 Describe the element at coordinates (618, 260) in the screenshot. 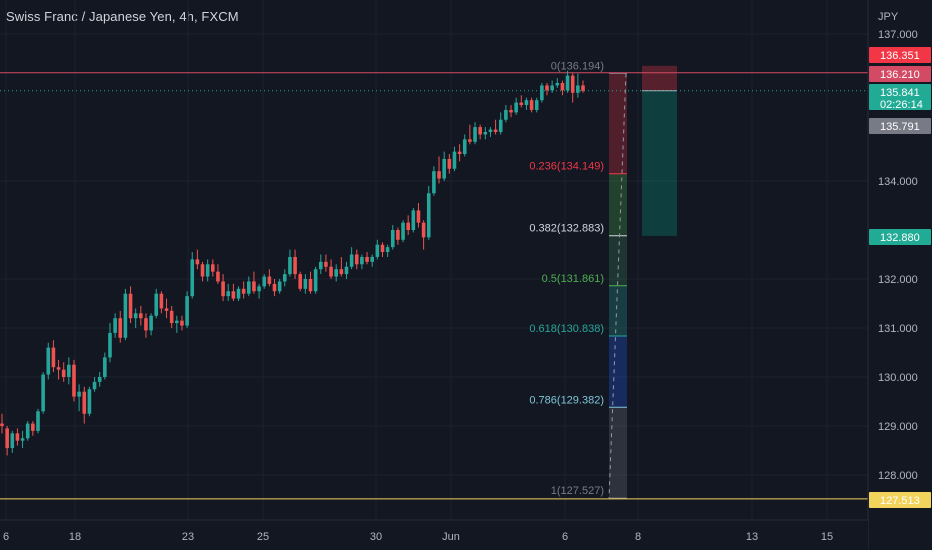

I see `fib-zone` at that location.